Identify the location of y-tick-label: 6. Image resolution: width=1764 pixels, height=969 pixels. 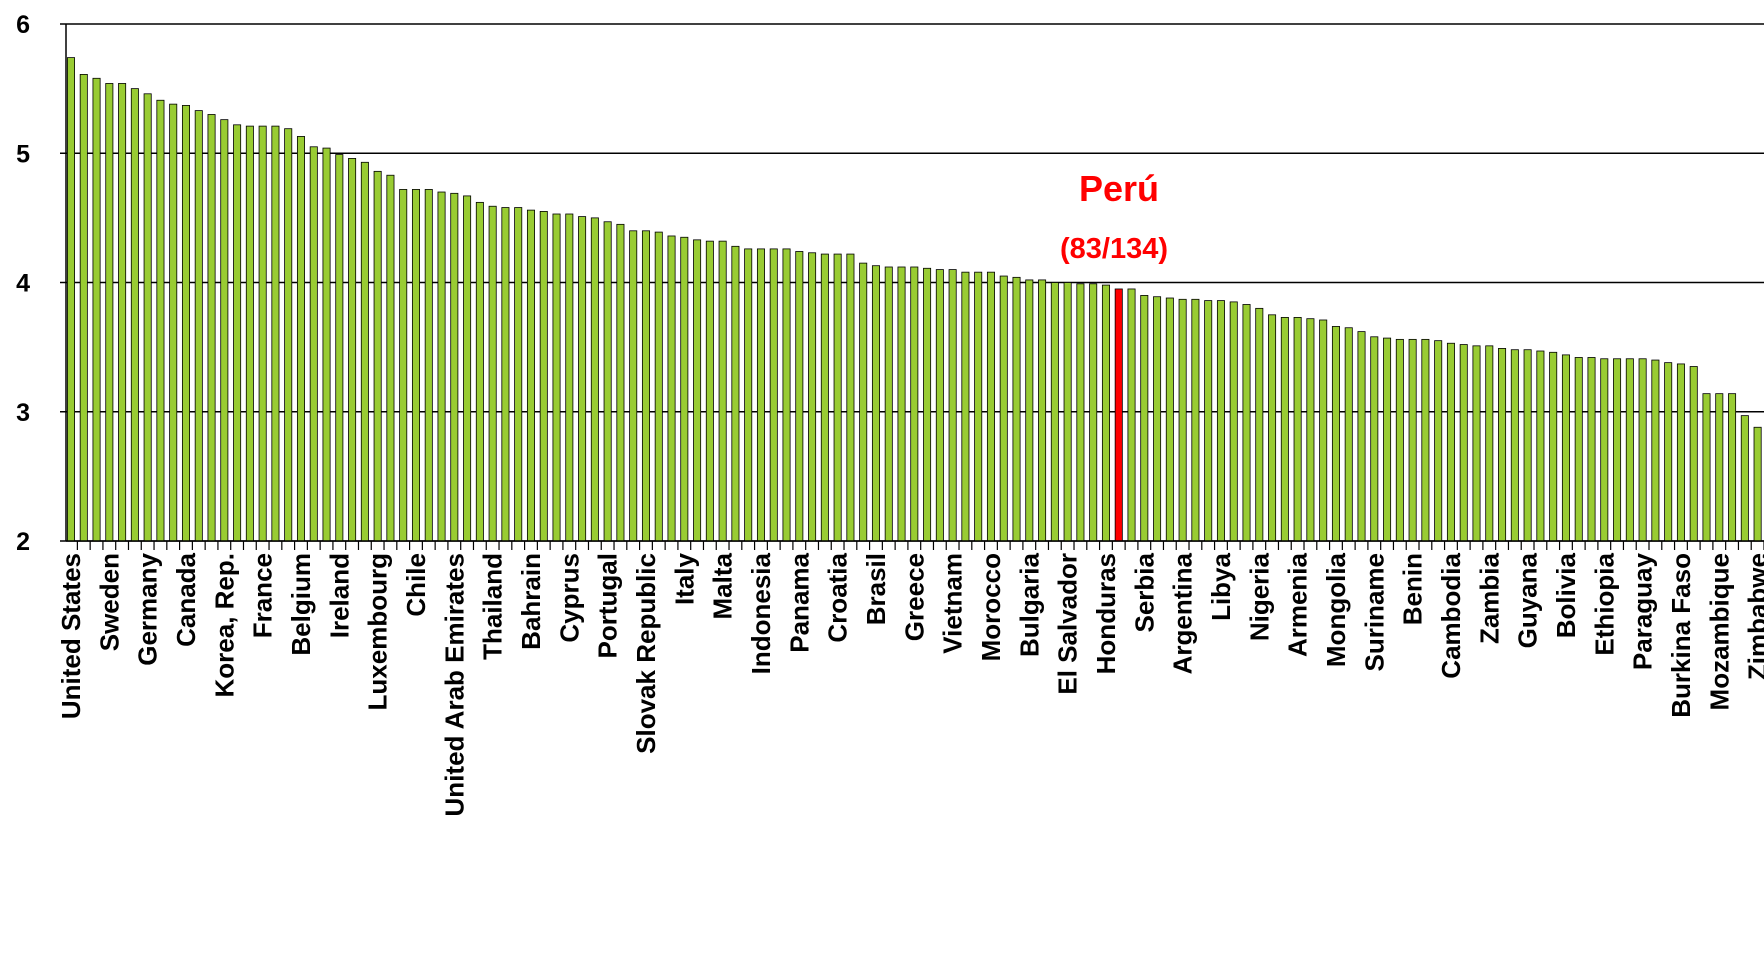
(23, 25).